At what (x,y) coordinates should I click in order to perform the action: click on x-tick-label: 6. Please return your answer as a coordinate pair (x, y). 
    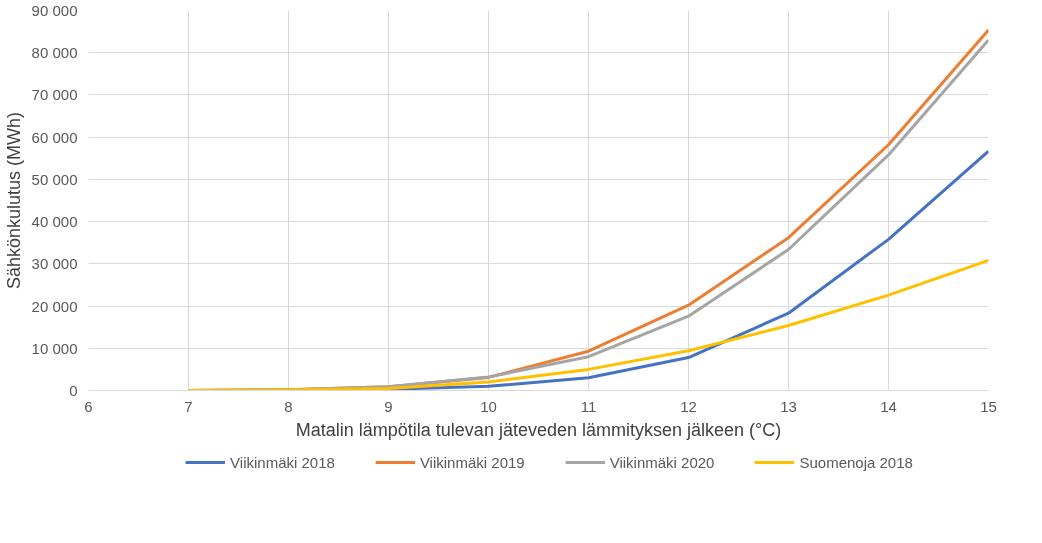
    Looking at the image, I should click on (88, 406).